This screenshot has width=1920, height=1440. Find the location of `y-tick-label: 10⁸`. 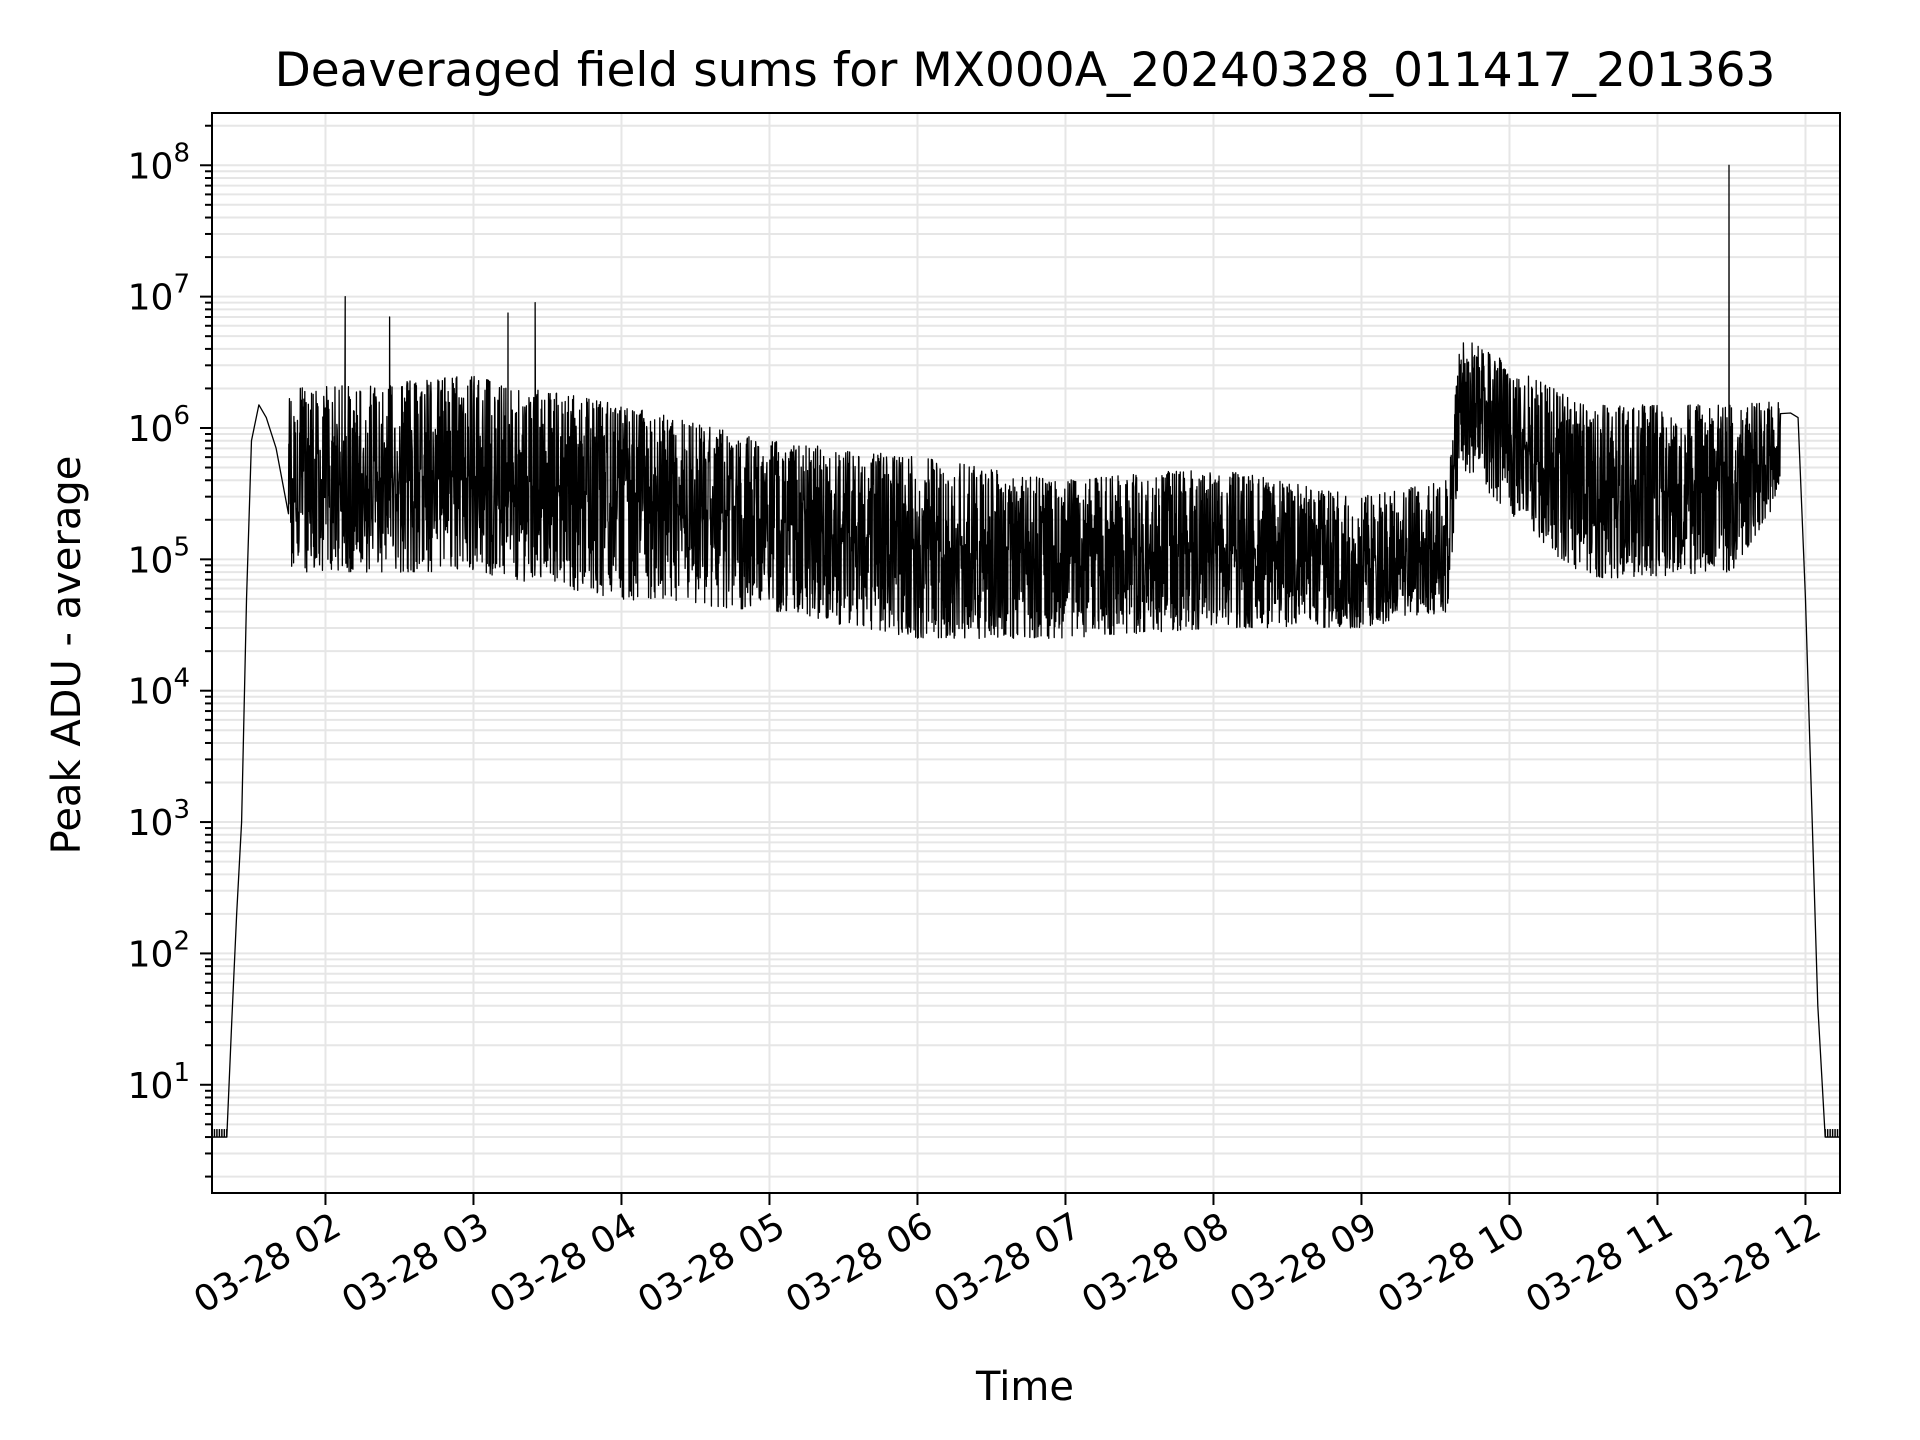

y-tick-label: 10⁸ is located at coordinates (159, 162).